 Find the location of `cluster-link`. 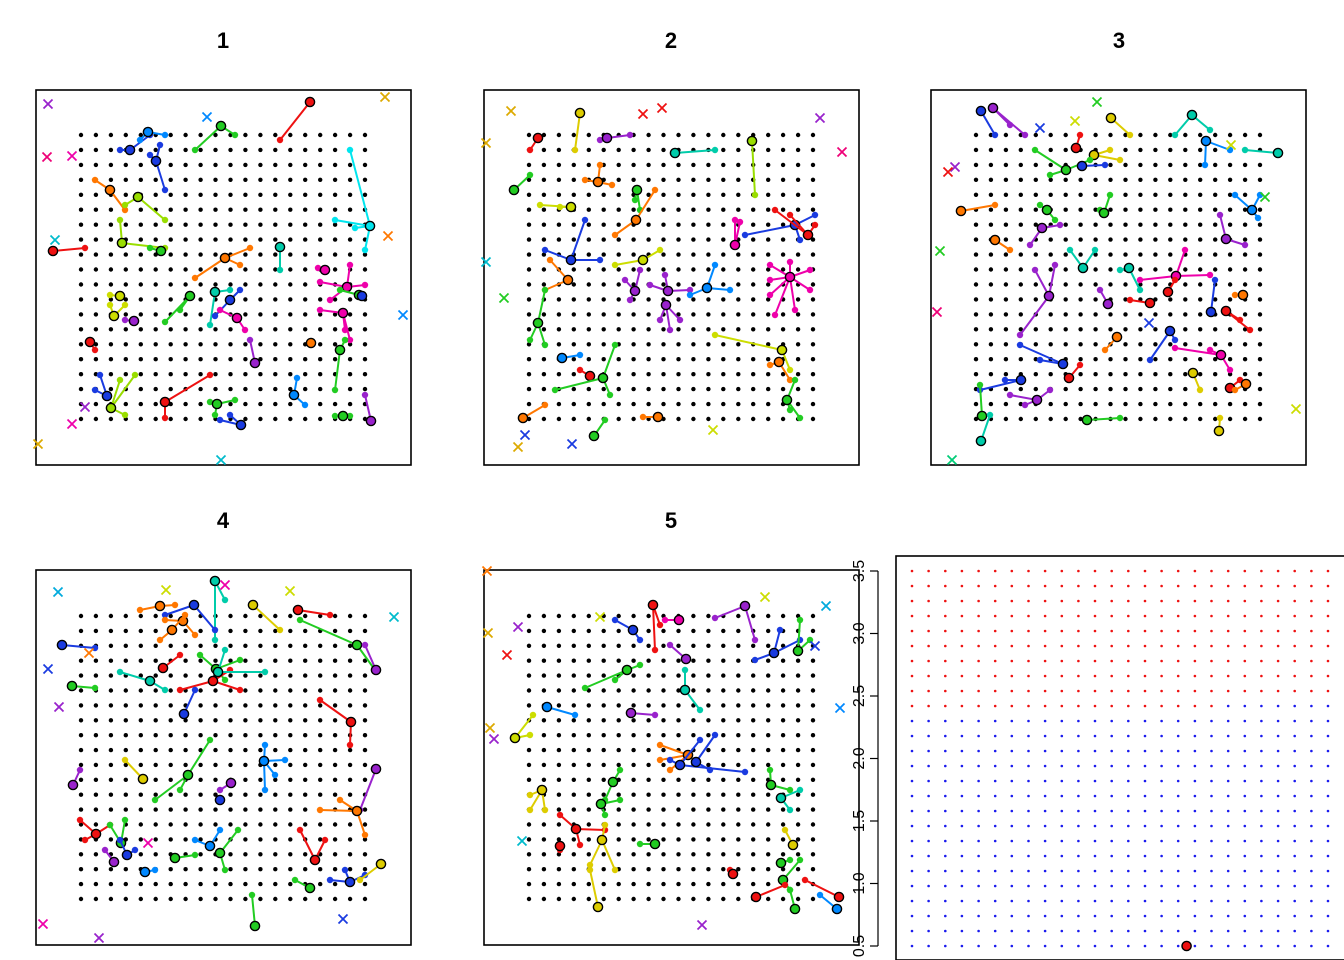

cluster-link is located at coordinates (792, 293).